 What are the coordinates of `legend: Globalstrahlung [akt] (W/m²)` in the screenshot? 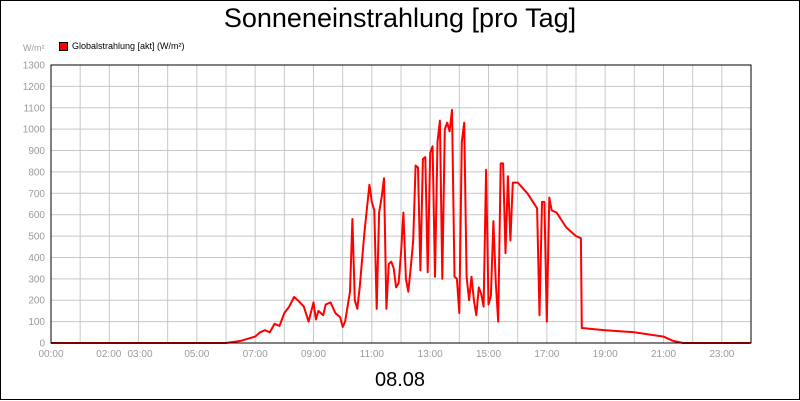 It's located at (122, 46).